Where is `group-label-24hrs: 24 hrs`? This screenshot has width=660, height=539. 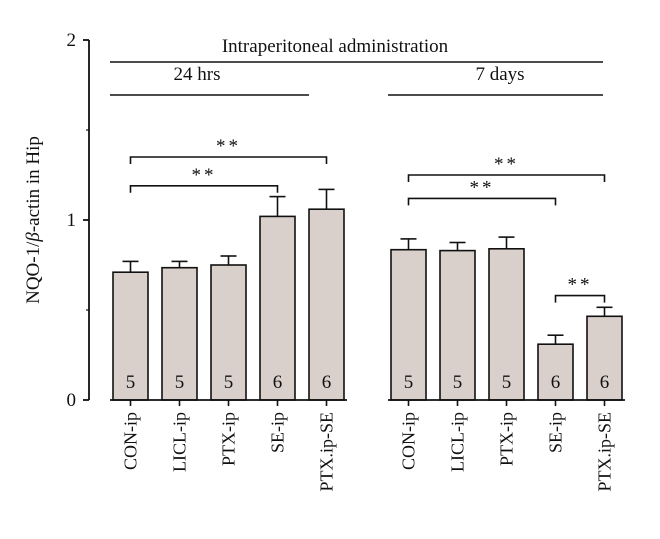
group-label-24hrs: 24 hrs is located at coordinates (197, 74).